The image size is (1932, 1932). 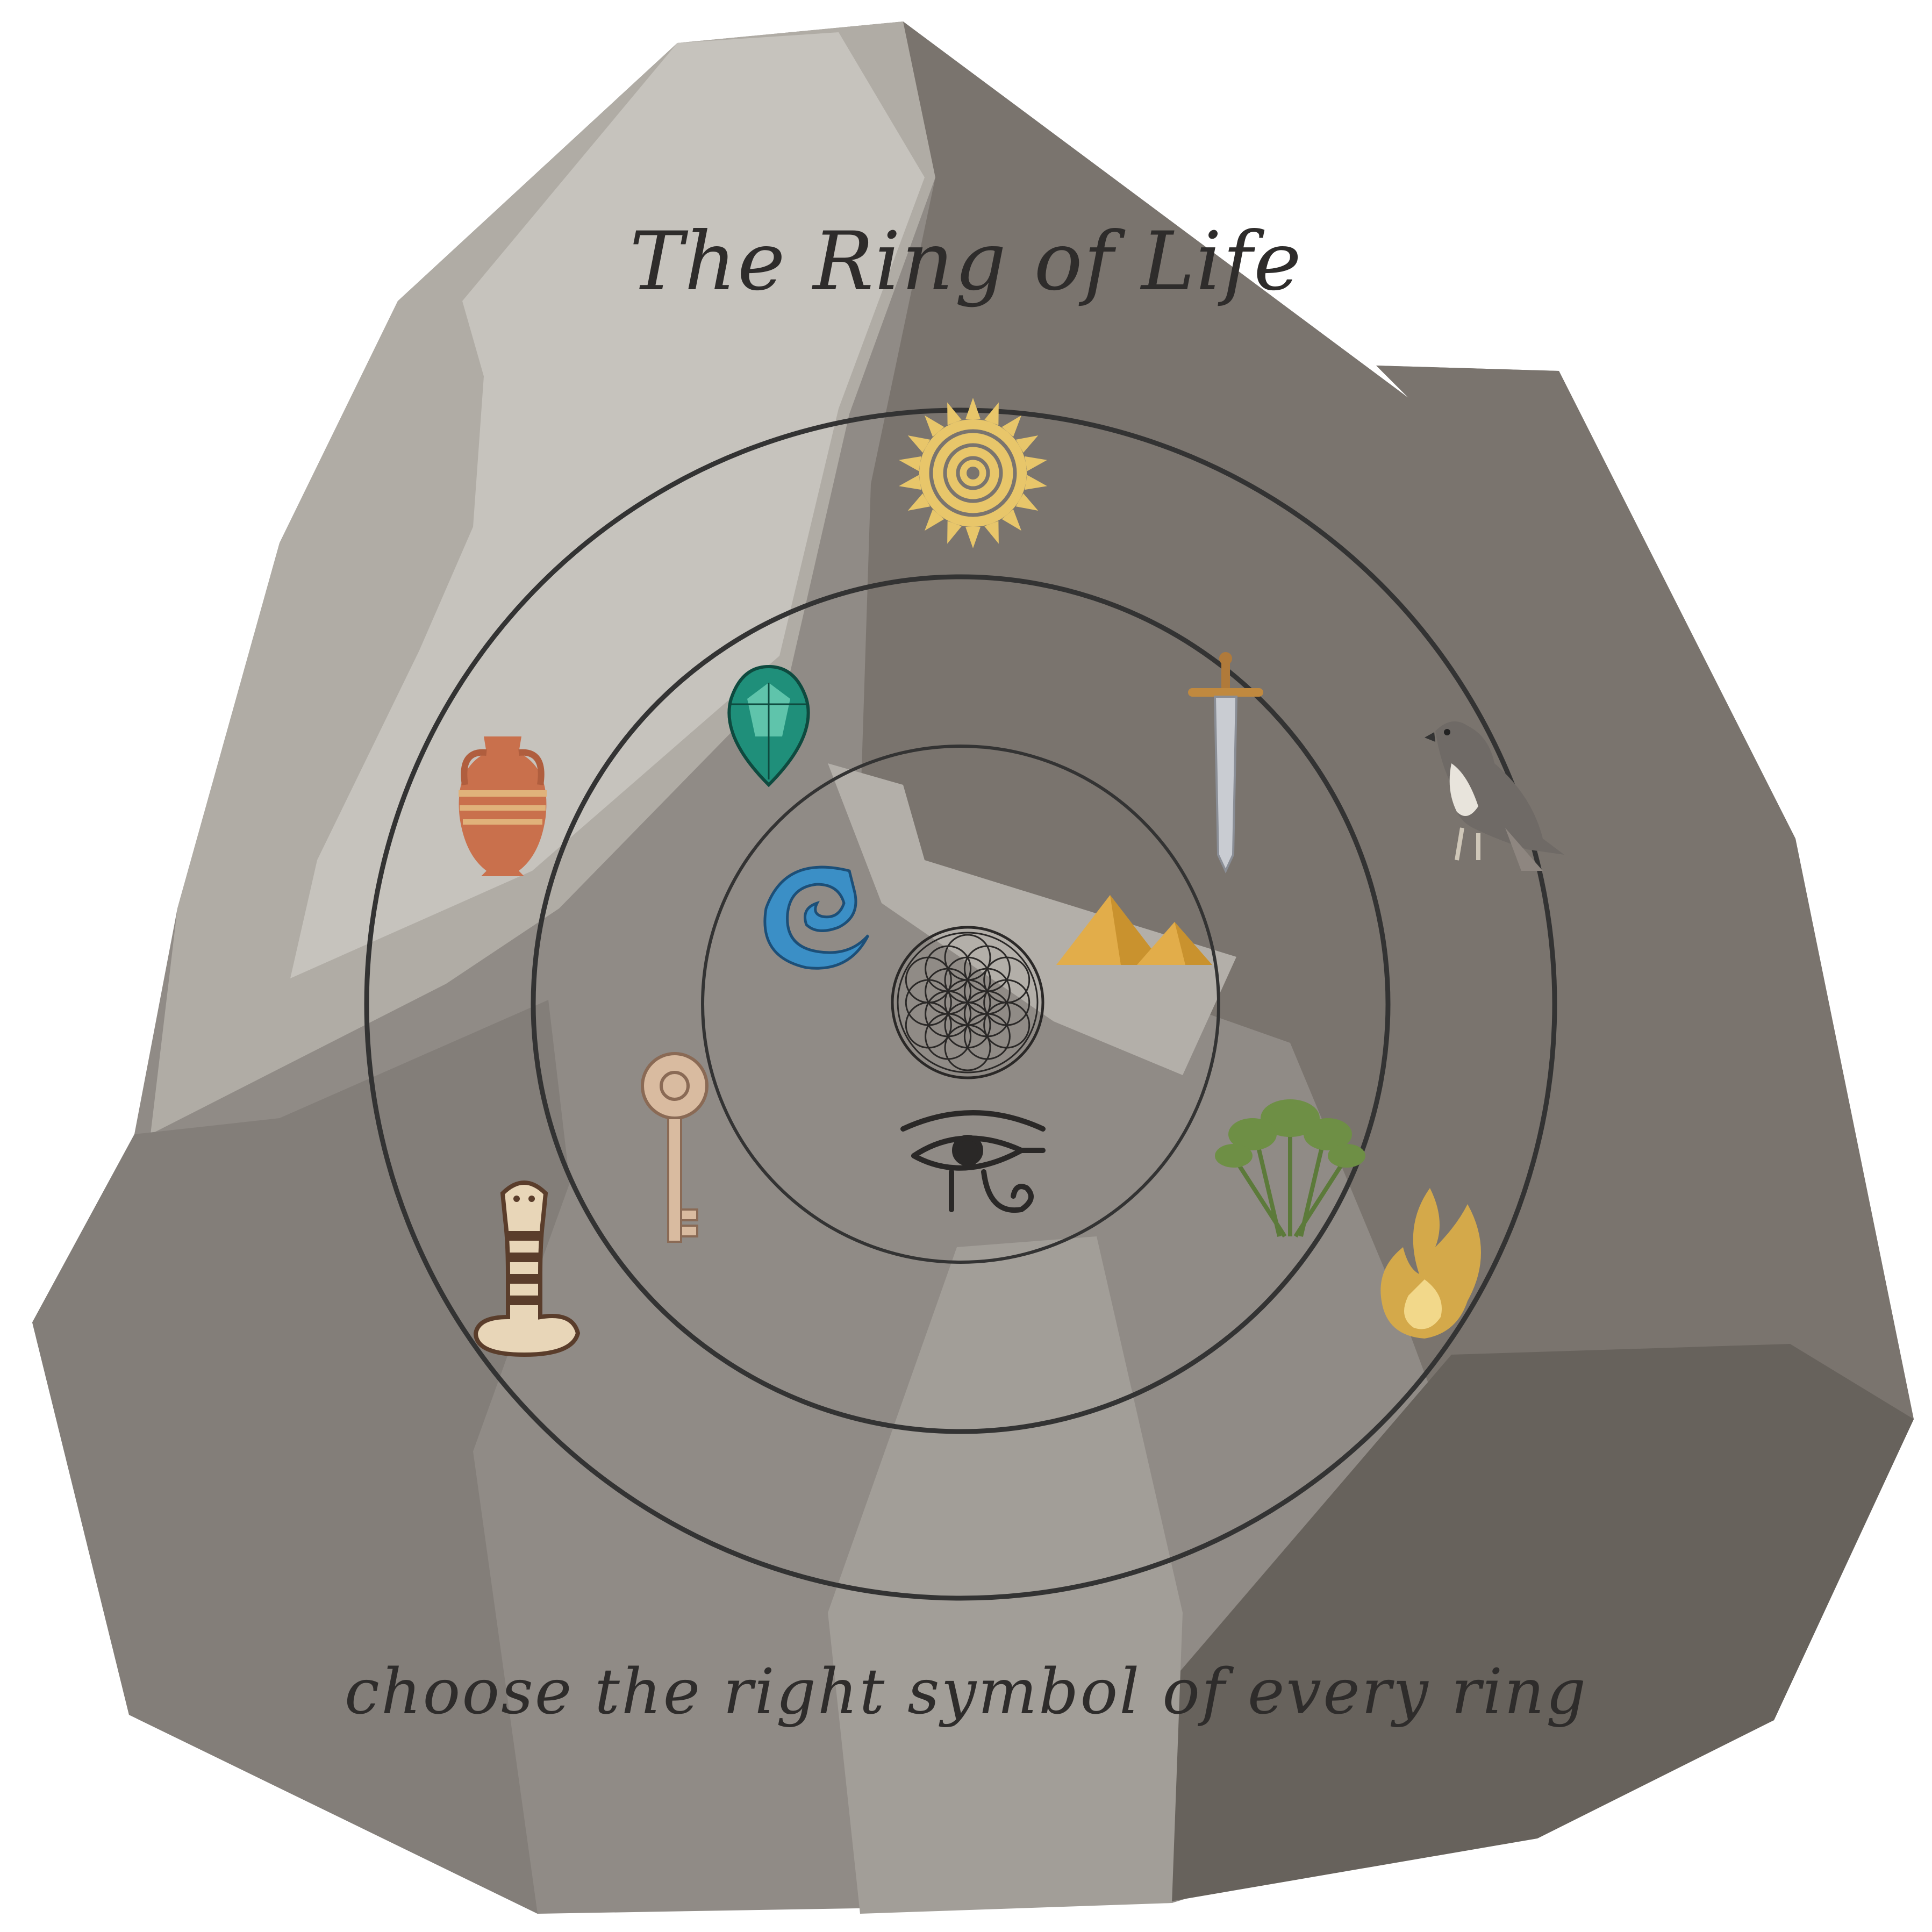 What do you see at coordinates (973, 473) in the screenshot?
I see `sun-icon` at bounding box center [973, 473].